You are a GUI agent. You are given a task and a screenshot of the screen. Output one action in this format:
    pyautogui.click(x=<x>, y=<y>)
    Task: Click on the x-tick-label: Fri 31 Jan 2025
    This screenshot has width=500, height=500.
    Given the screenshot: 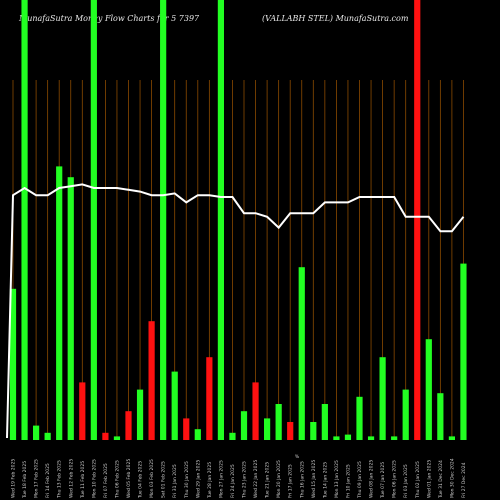 What is the action you would take?
    pyautogui.click(x=175, y=481)
    